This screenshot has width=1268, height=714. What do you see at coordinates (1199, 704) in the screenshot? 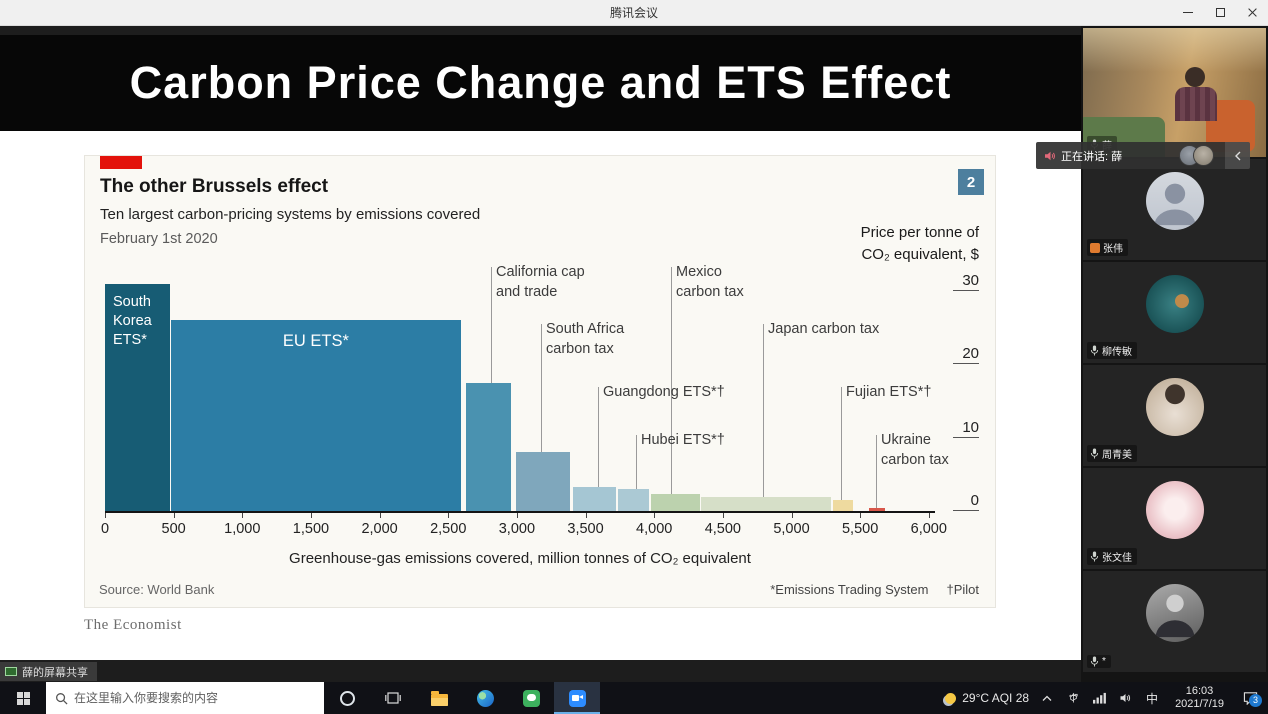
I see `clock-date: 2021/7/19` at bounding box center [1199, 704].